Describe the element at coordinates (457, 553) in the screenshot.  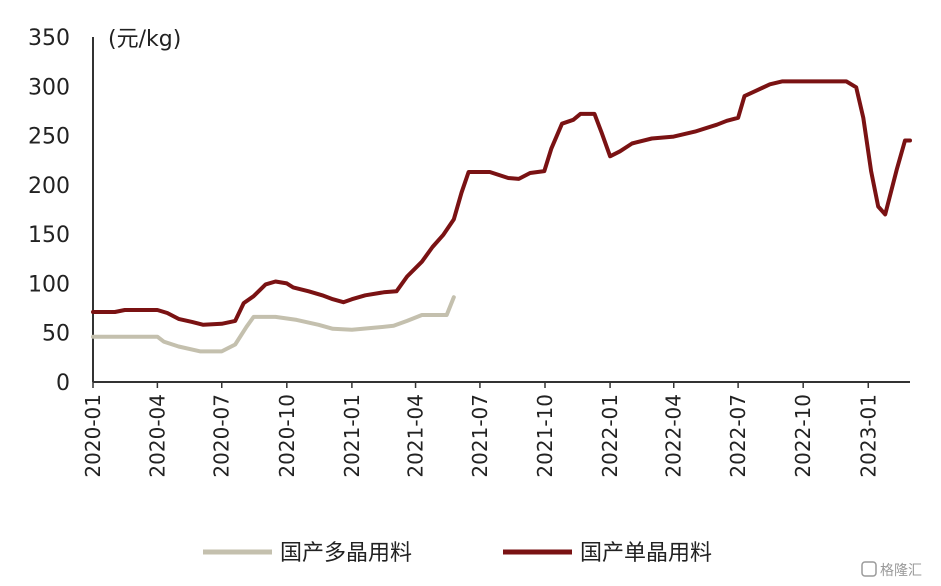
I see `legend: 国产多晶用料 国产单晶用料` at that location.